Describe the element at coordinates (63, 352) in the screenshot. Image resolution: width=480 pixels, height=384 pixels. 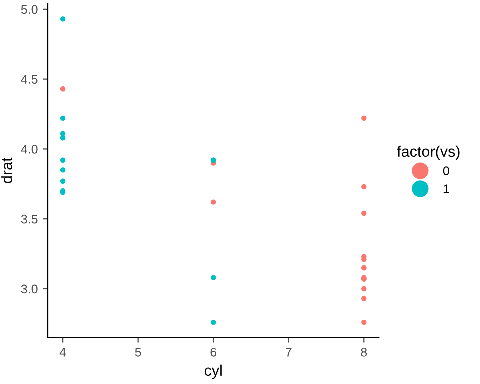
I see `x-tick-label: 4` at that location.